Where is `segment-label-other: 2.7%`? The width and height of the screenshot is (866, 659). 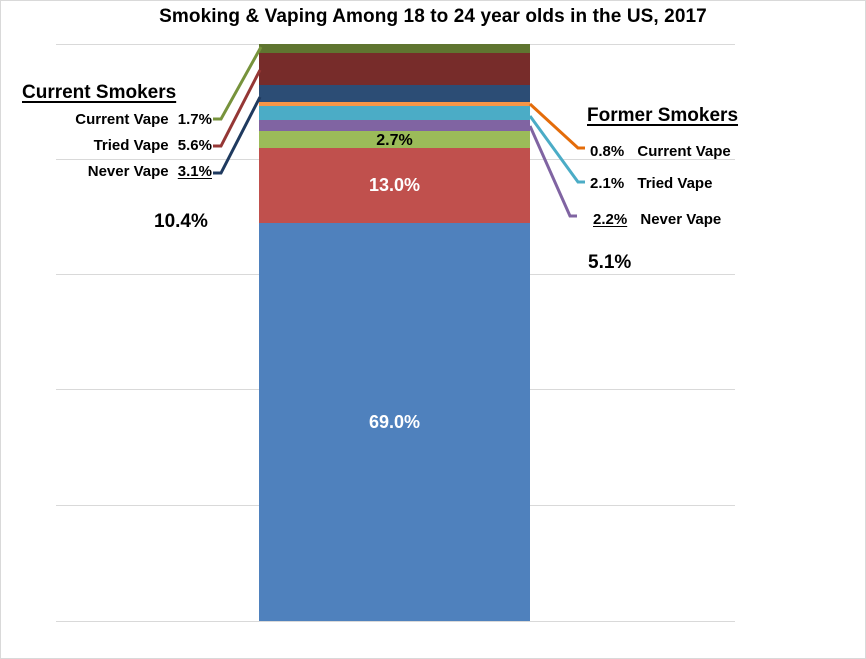 segment-label-other: 2.7% is located at coordinates (394, 140).